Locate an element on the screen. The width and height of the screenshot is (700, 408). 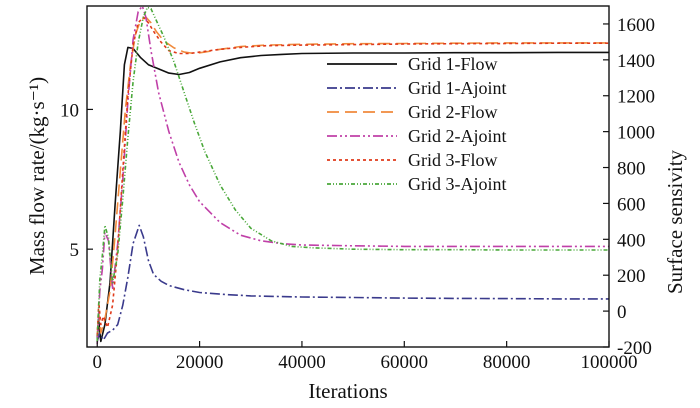
legend-label: Grid 1-Flow is located at coordinates (453, 64).